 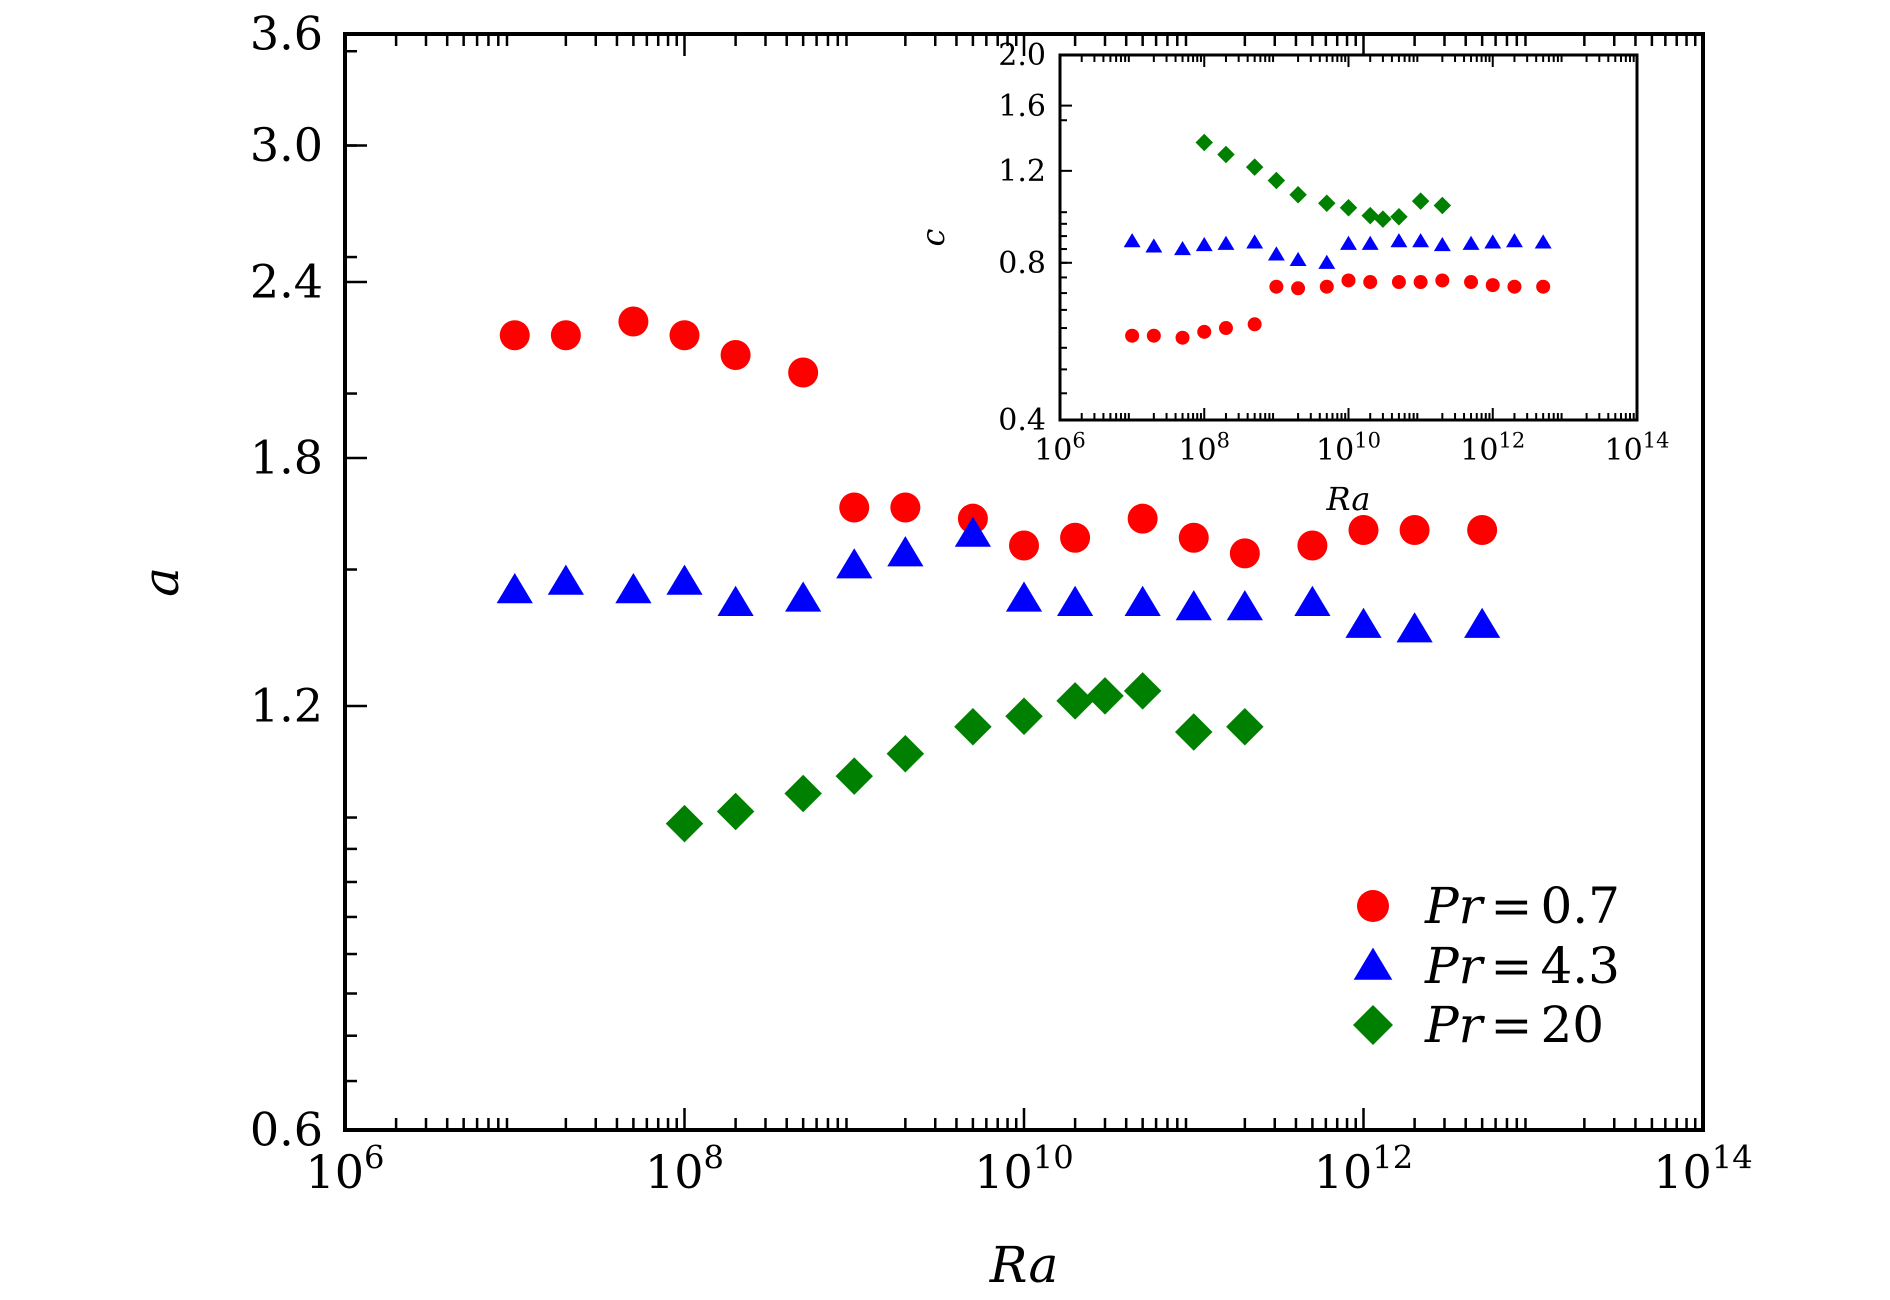 What do you see at coordinates (1348, 499) in the screenshot?
I see `inset-x-axis-title: Ra` at bounding box center [1348, 499].